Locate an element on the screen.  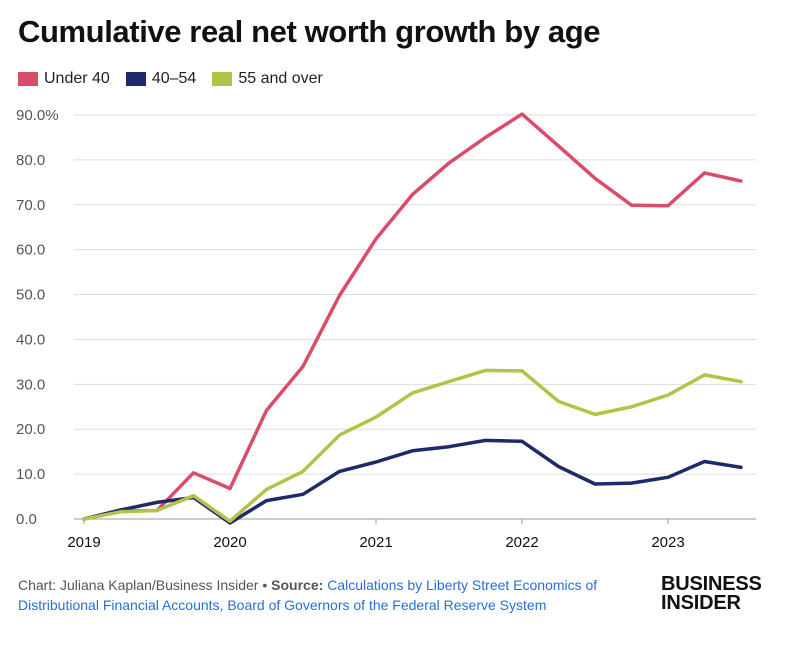
y-tick-label: 10.0 is located at coordinates (30, 474).